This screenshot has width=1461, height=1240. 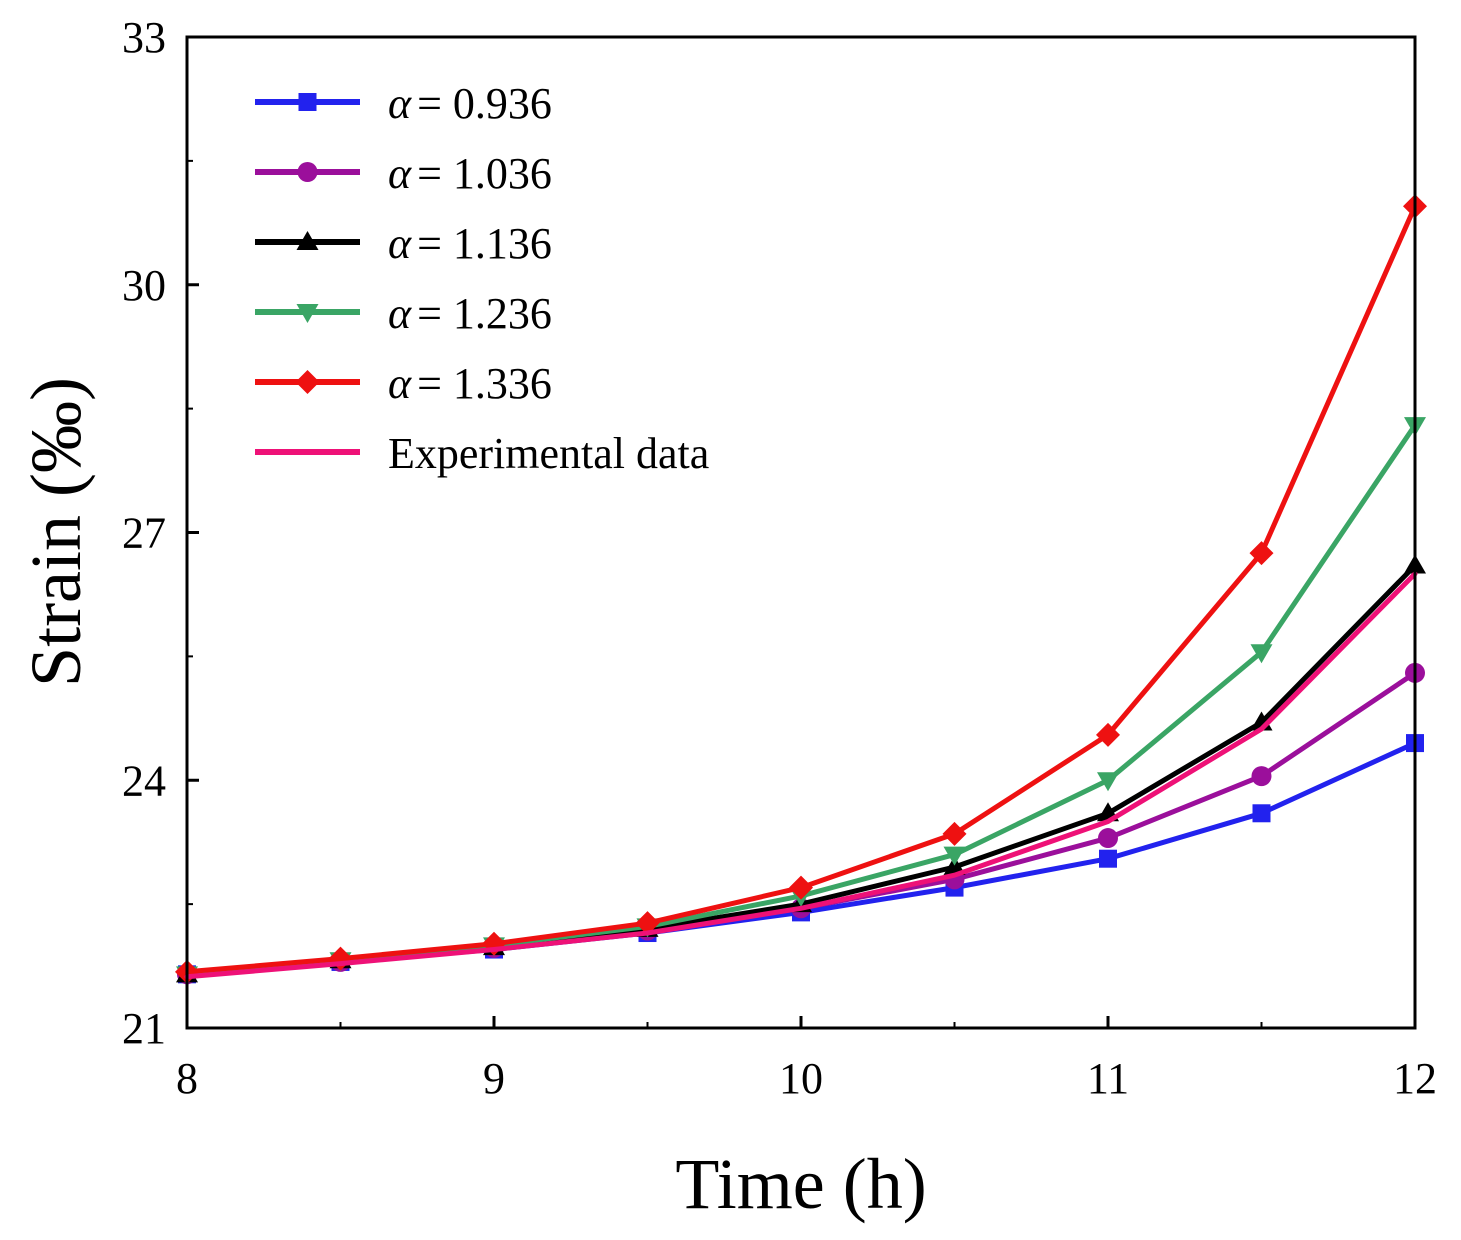 I want to click on legend-entry-5: Experimental data, so click(x=482, y=453).